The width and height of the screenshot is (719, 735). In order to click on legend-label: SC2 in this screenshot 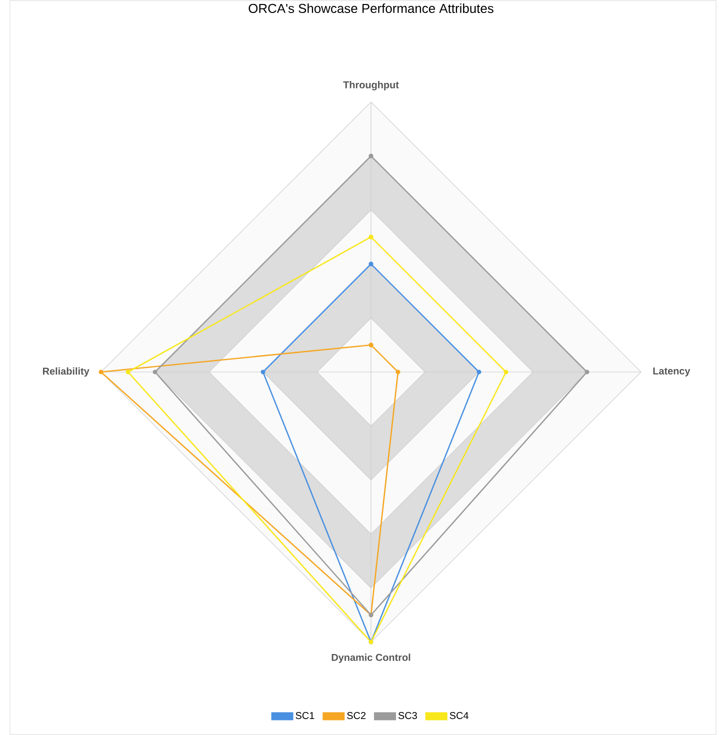, I will do `click(356, 716)`.